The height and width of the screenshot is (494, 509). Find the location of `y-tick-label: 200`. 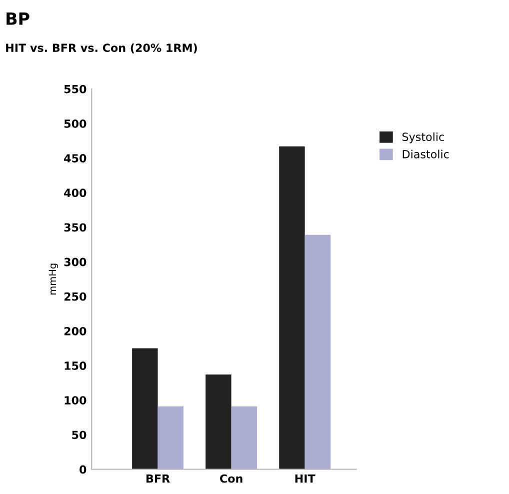

y-tick-label: 200 is located at coordinates (75, 331).